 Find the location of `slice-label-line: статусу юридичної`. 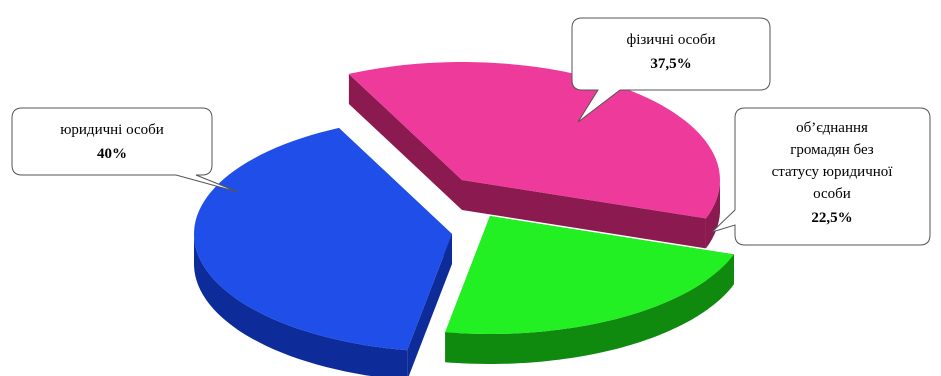

slice-label-line: статусу юридичної is located at coordinates (833, 172).